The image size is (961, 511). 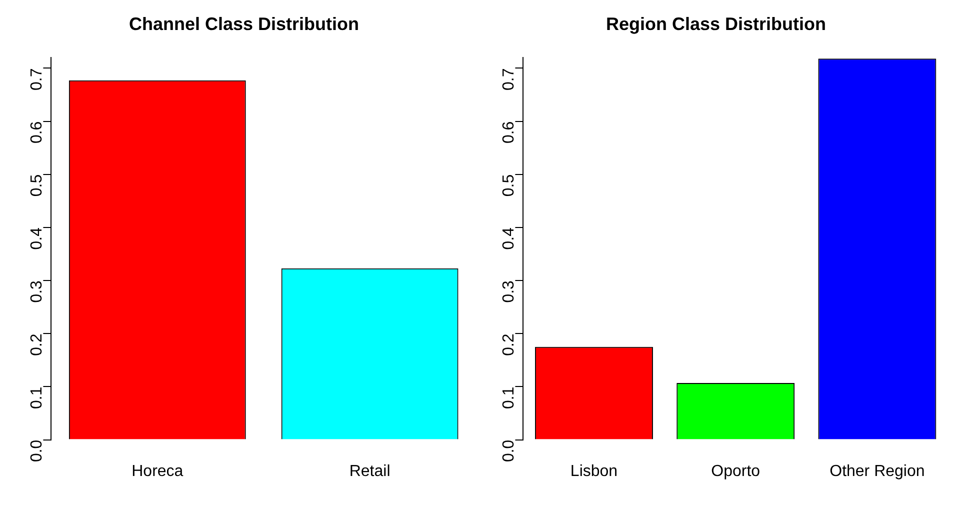 What do you see at coordinates (244, 24) in the screenshot?
I see `chart-title: Channel Class Distribution` at bounding box center [244, 24].